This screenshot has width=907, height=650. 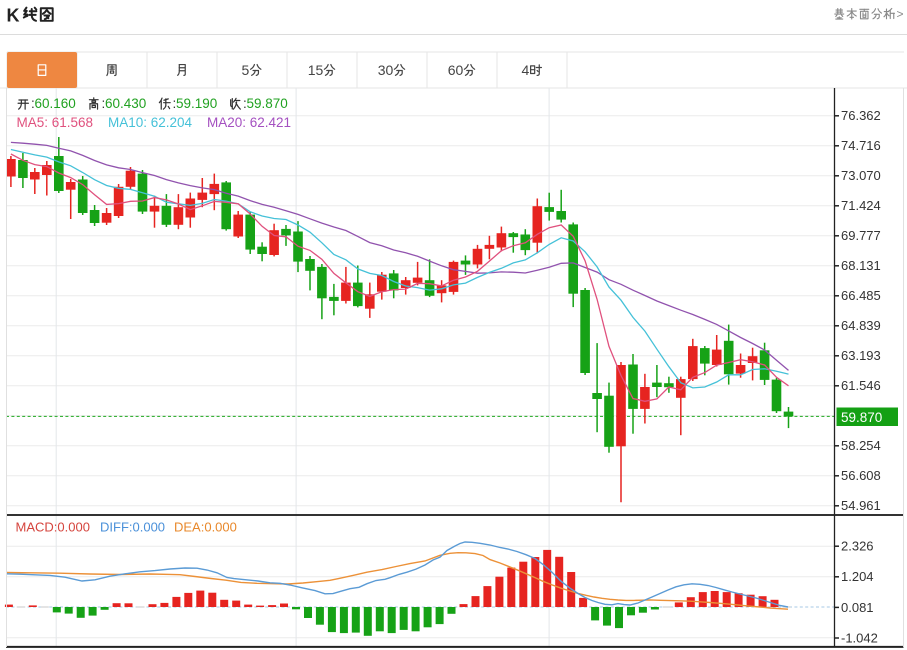 What do you see at coordinates (861, 295) in the screenshot?
I see `svg-text: 66.485` at bounding box center [861, 295].